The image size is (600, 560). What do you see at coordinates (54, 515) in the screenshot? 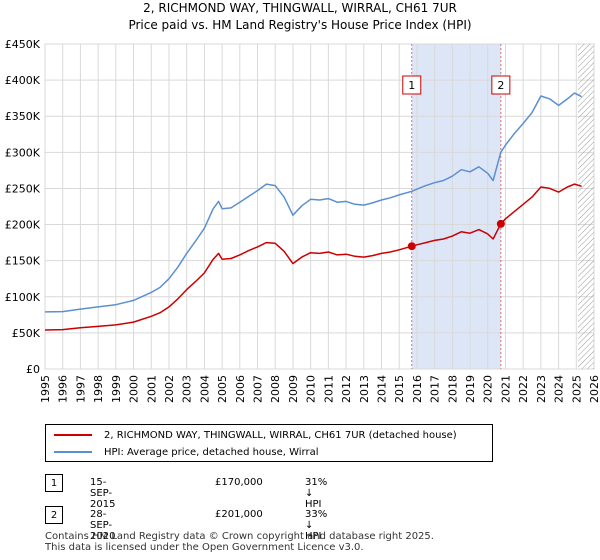
I see `sale-badge-2: 2` at bounding box center [54, 515].